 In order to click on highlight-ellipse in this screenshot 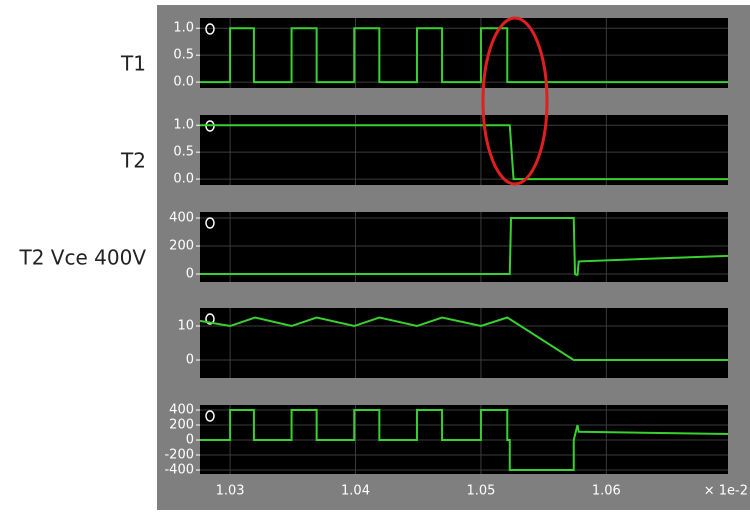, I will do `click(515, 101)`.